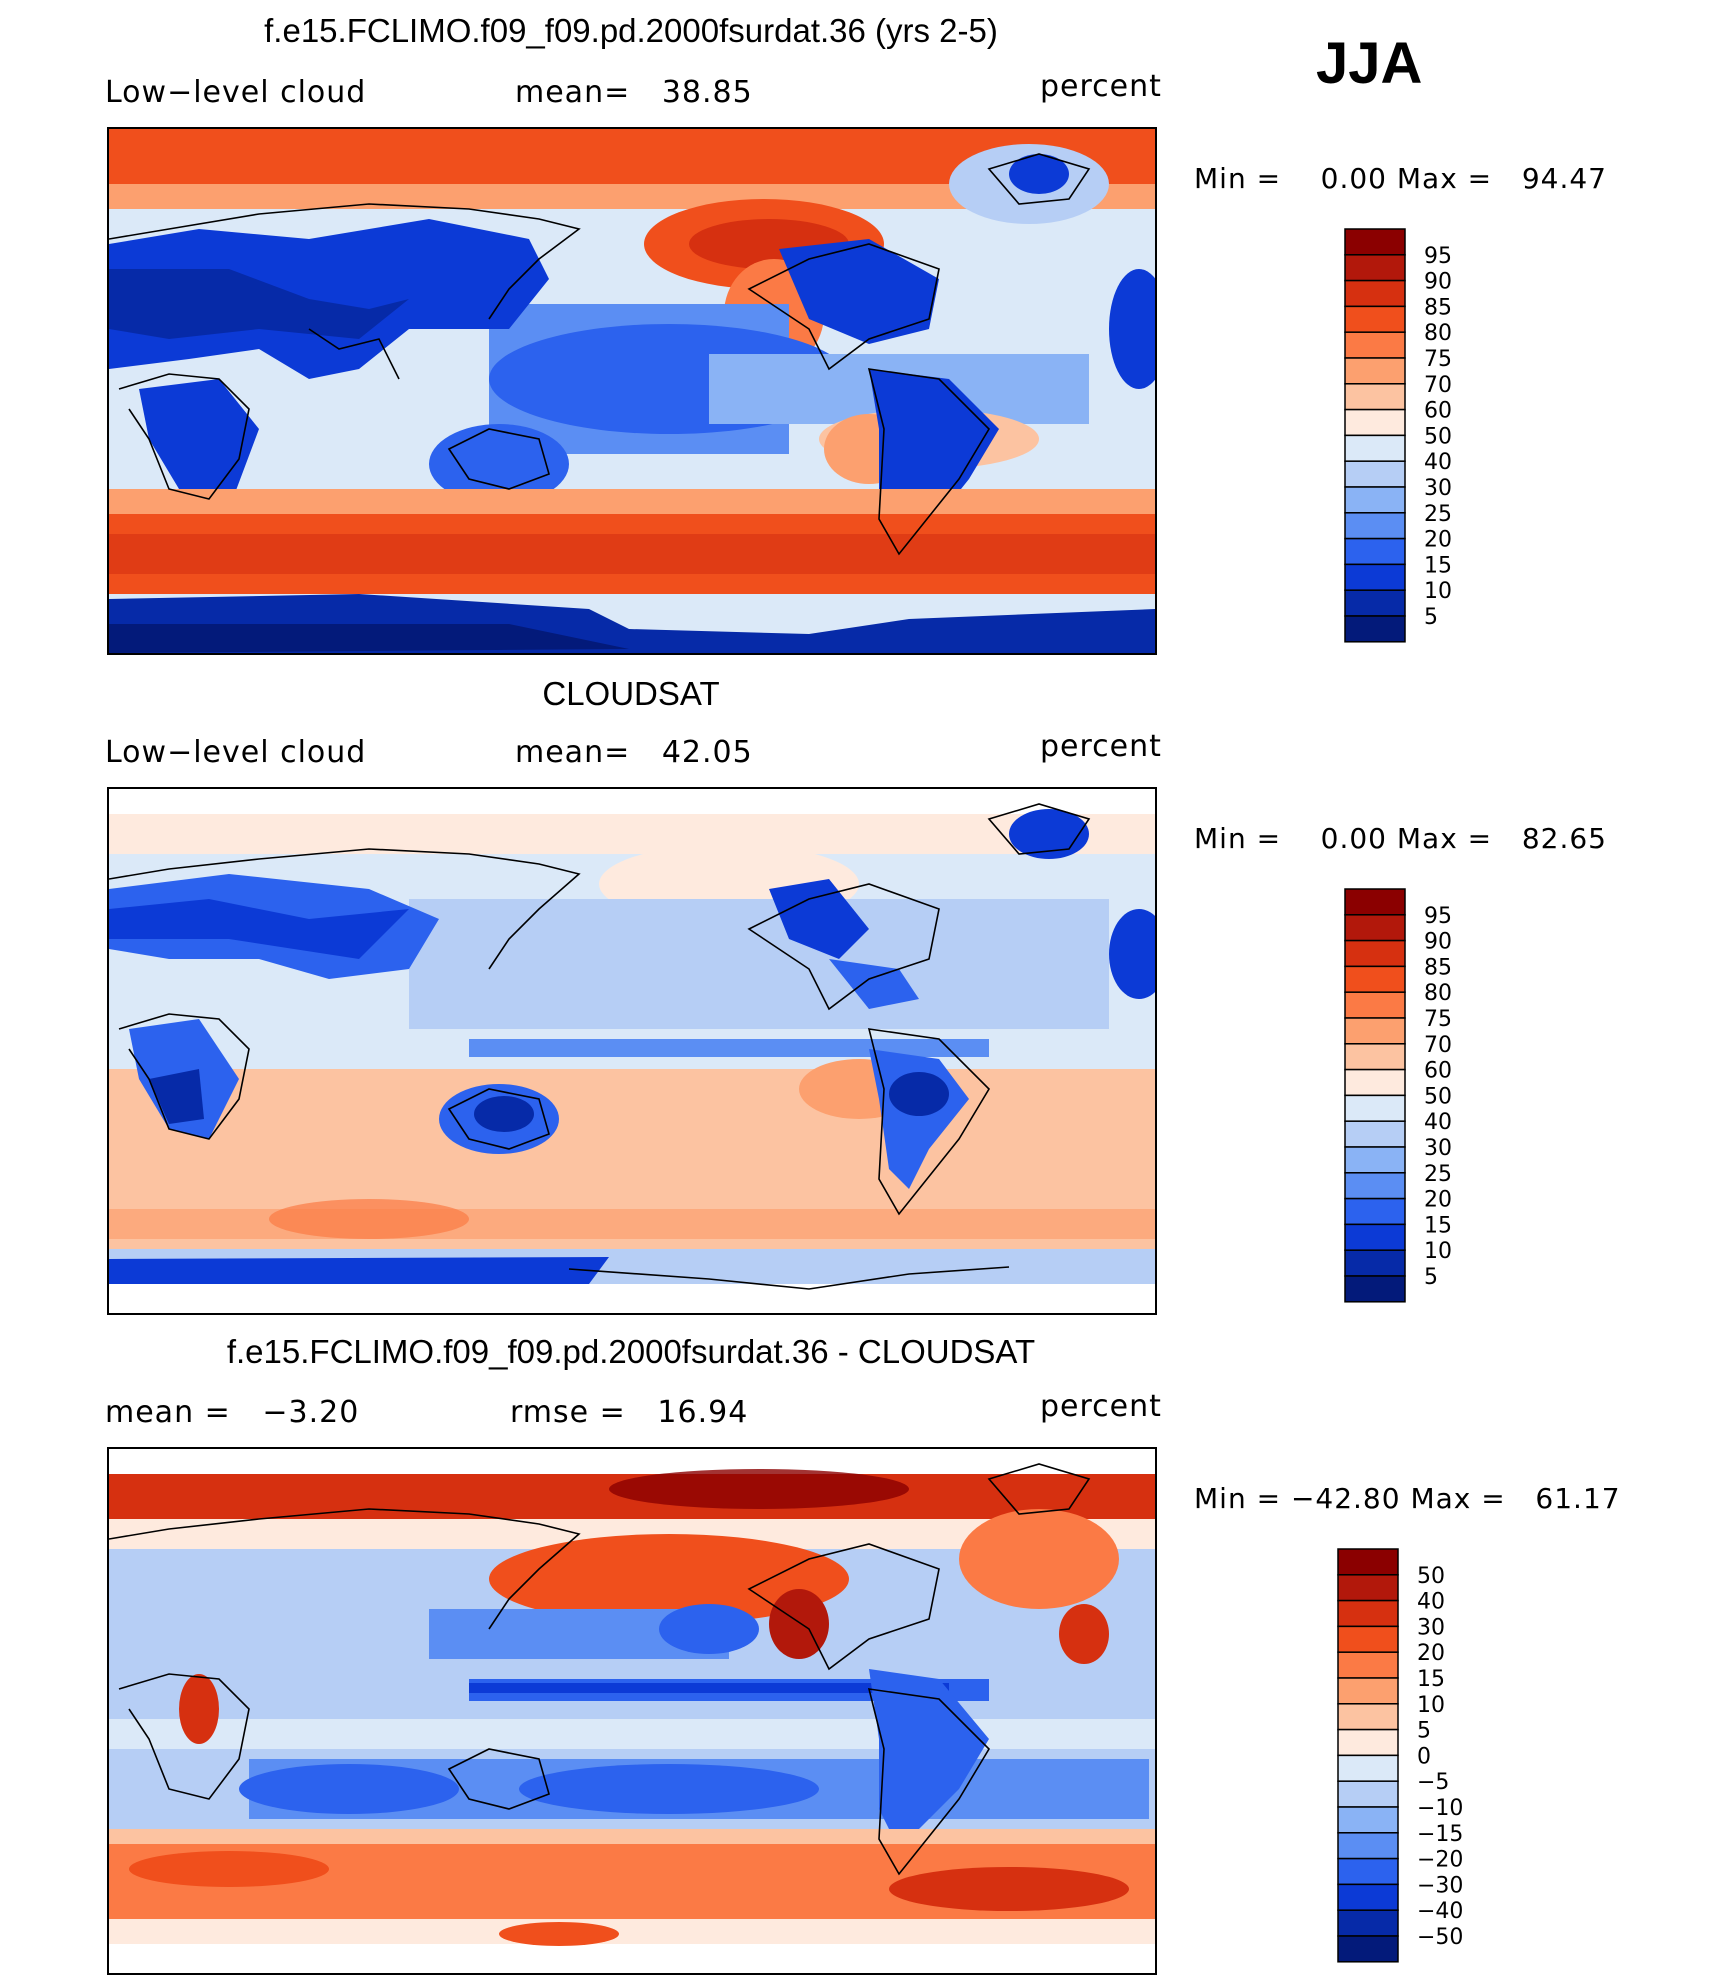  Describe the element at coordinates (236, 92) in the screenshot. I see `variable-label-model: Low−level cloud` at that location.